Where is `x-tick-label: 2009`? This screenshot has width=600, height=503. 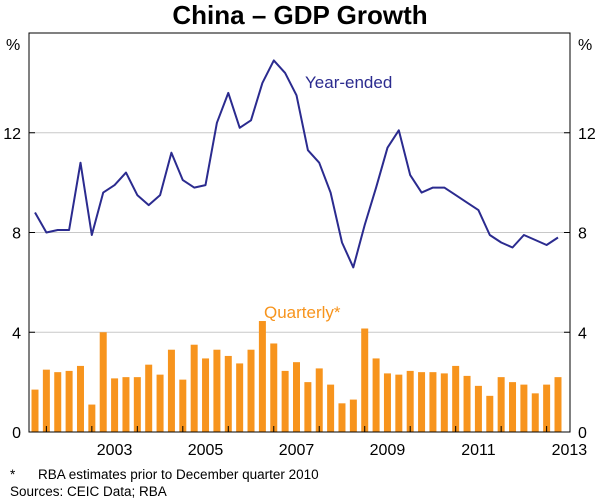
x-tick-label: 2009 is located at coordinates (388, 450).